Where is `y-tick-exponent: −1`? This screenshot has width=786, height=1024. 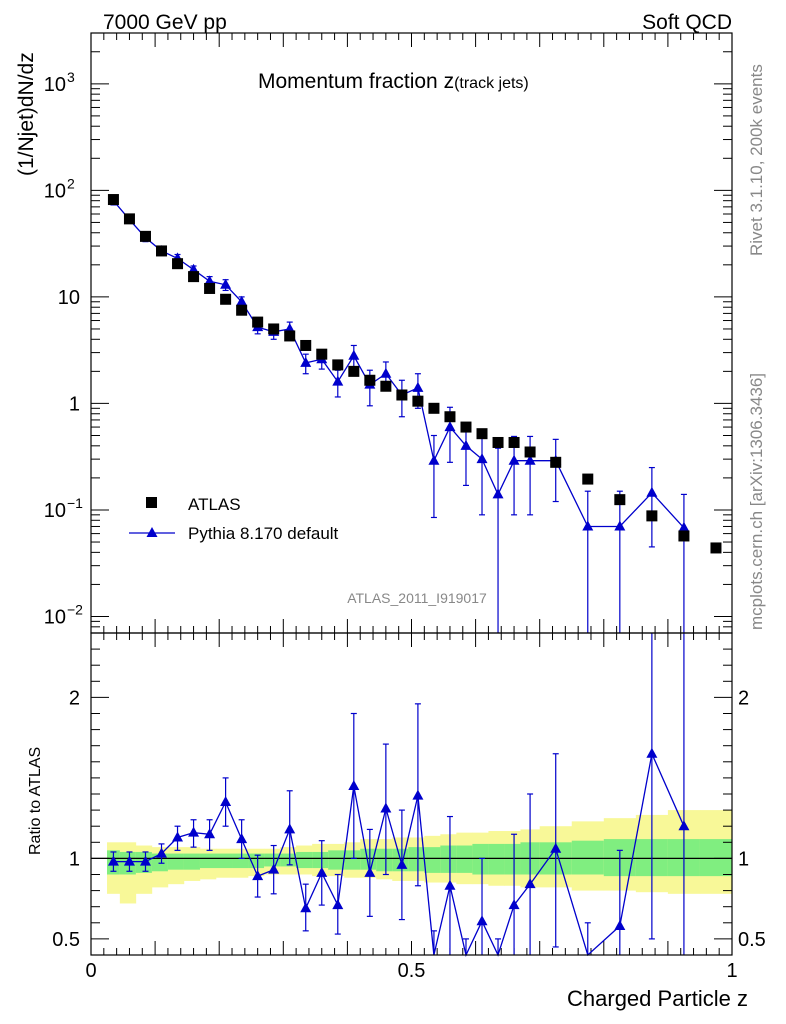
y-tick-exponent: −1 is located at coordinates (75, 503).